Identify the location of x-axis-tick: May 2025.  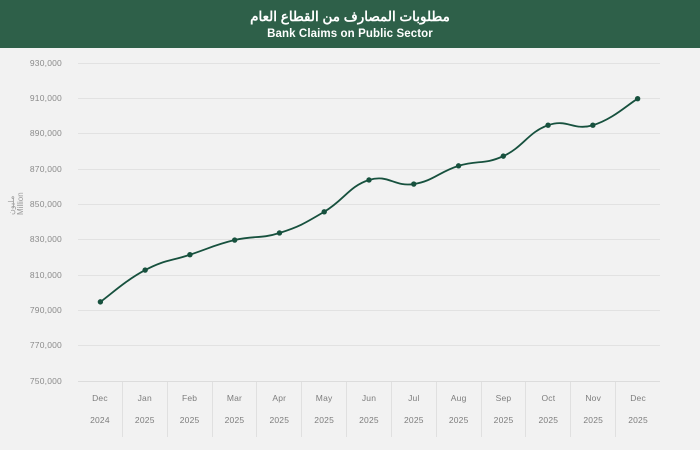
(325, 409).